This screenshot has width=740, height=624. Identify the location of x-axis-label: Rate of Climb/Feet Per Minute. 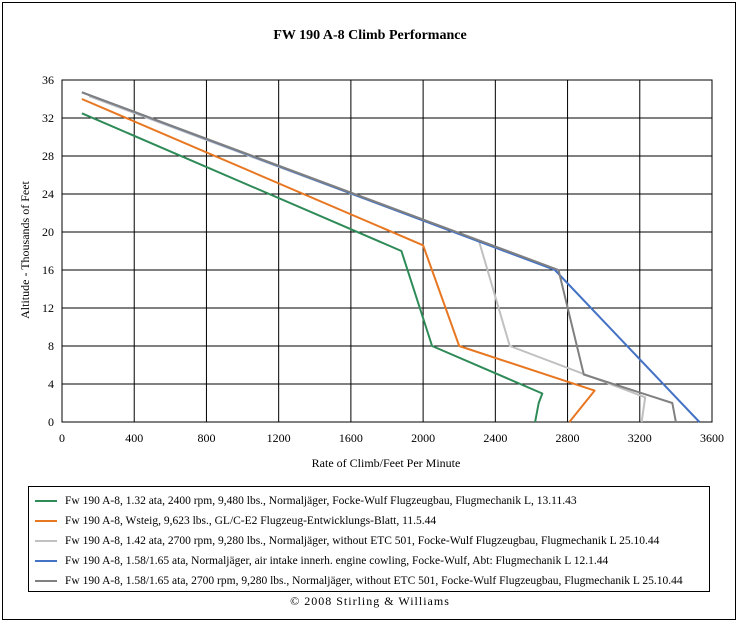
(386, 463).